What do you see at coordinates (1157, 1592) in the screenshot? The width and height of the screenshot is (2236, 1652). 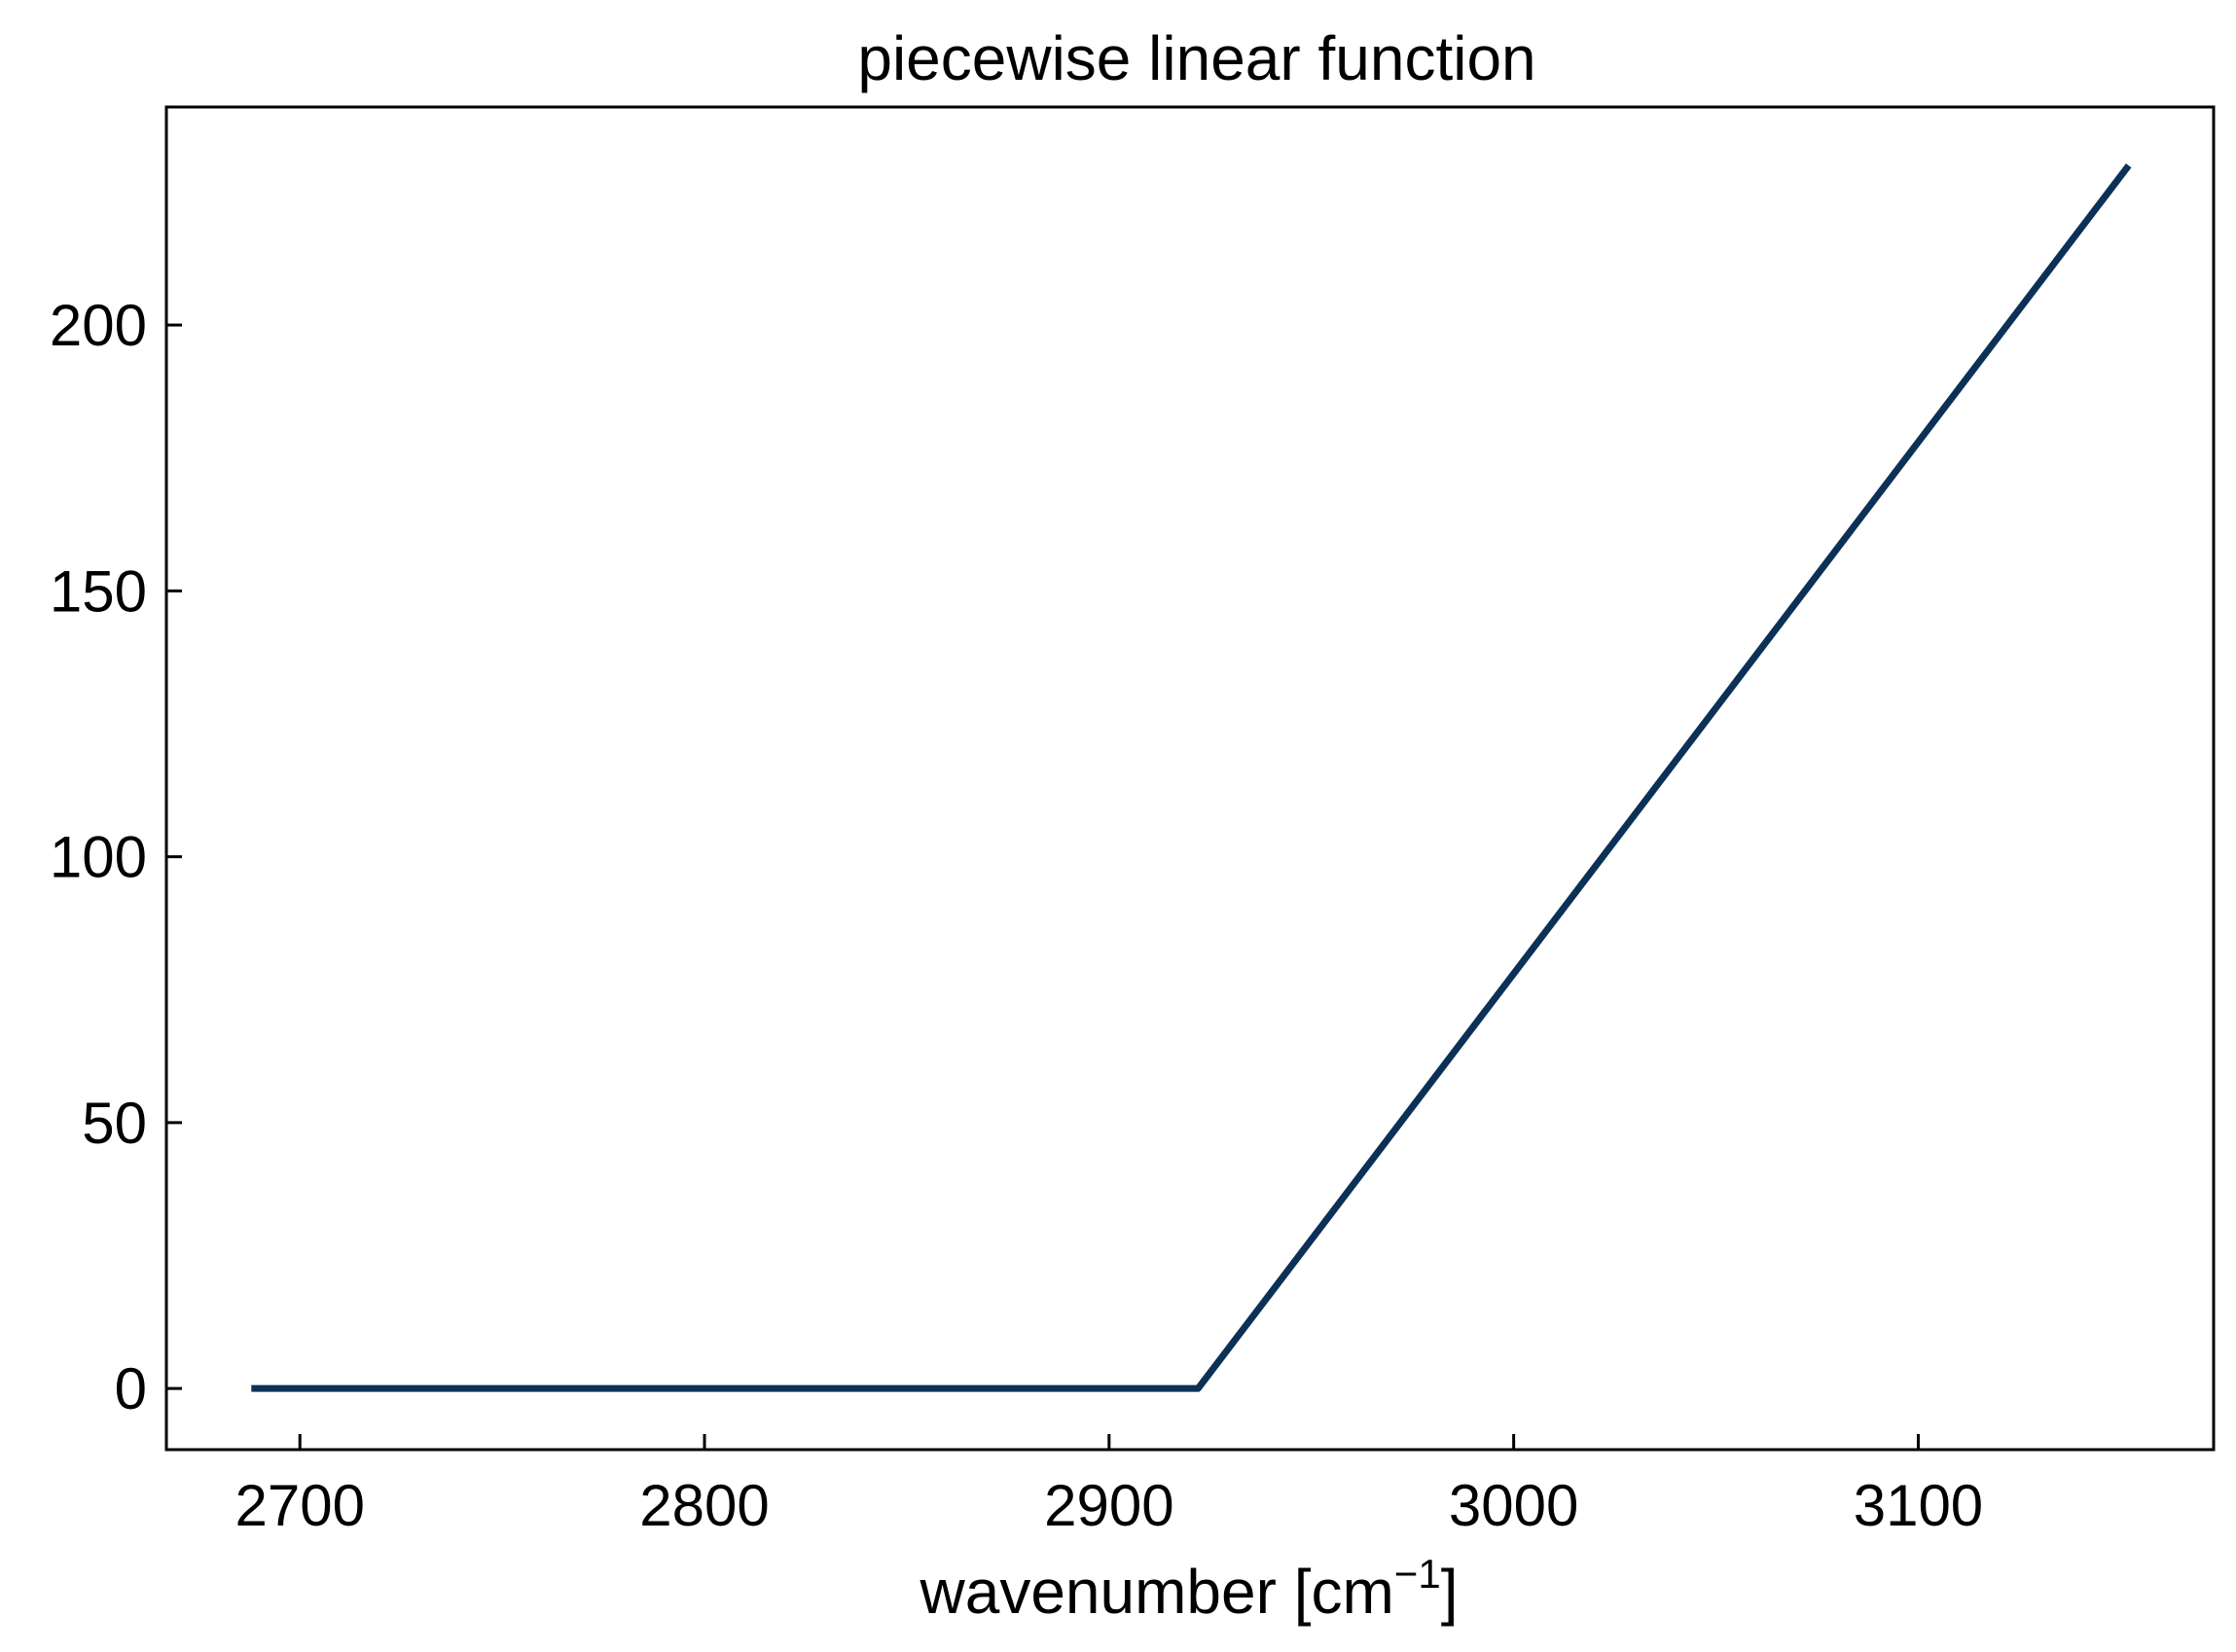 I see `x-axis-label-main: wavenumber [cm` at bounding box center [1157, 1592].